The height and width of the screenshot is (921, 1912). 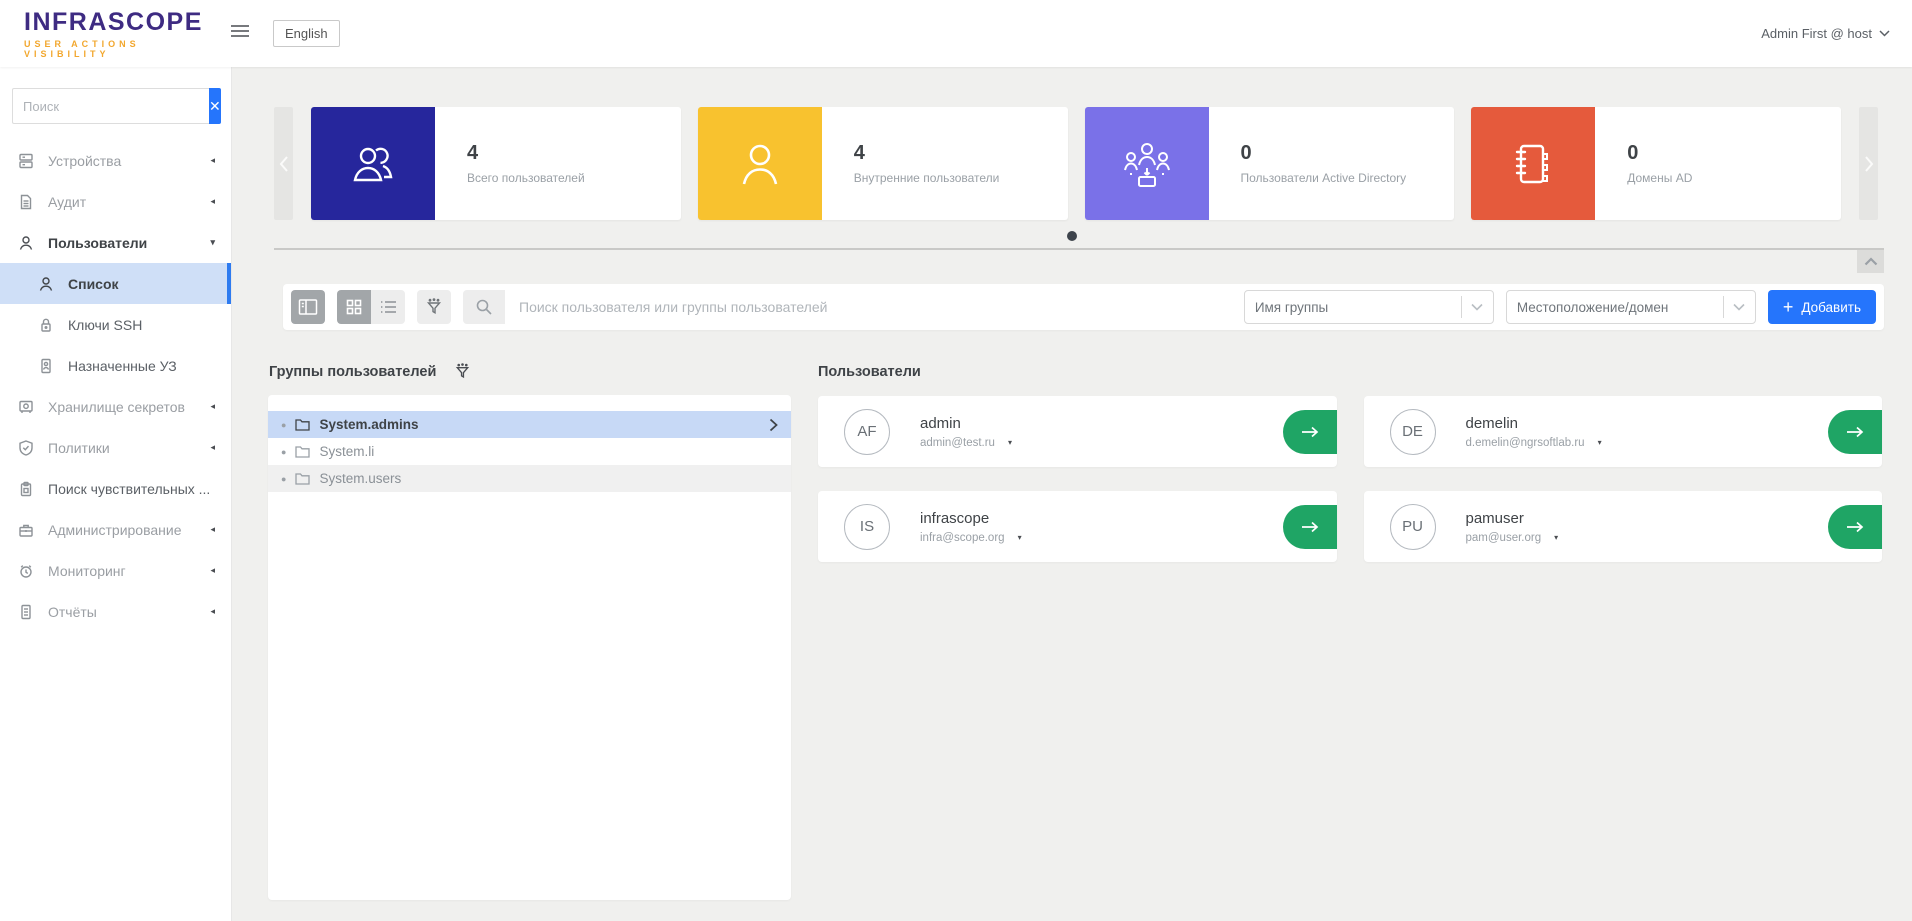 What do you see at coordinates (354, 307) in the screenshot?
I see `grid-view-button` at bounding box center [354, 307].